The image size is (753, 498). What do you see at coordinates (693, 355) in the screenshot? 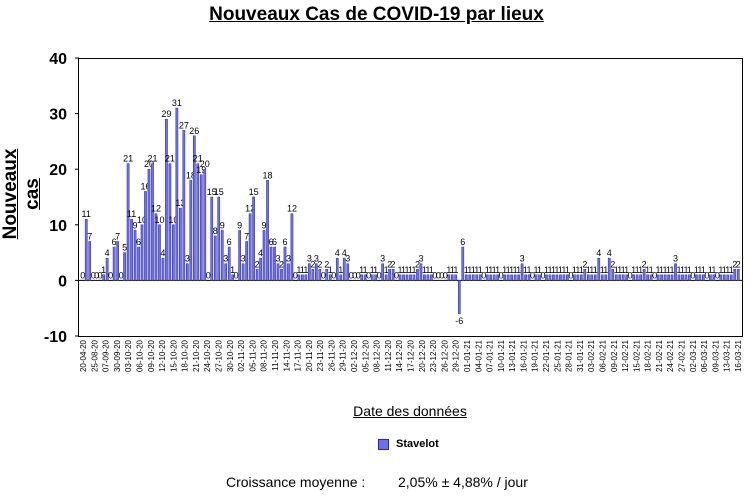
I see `x-tick-label: 02-03-21` at bounding box center [693, 355].